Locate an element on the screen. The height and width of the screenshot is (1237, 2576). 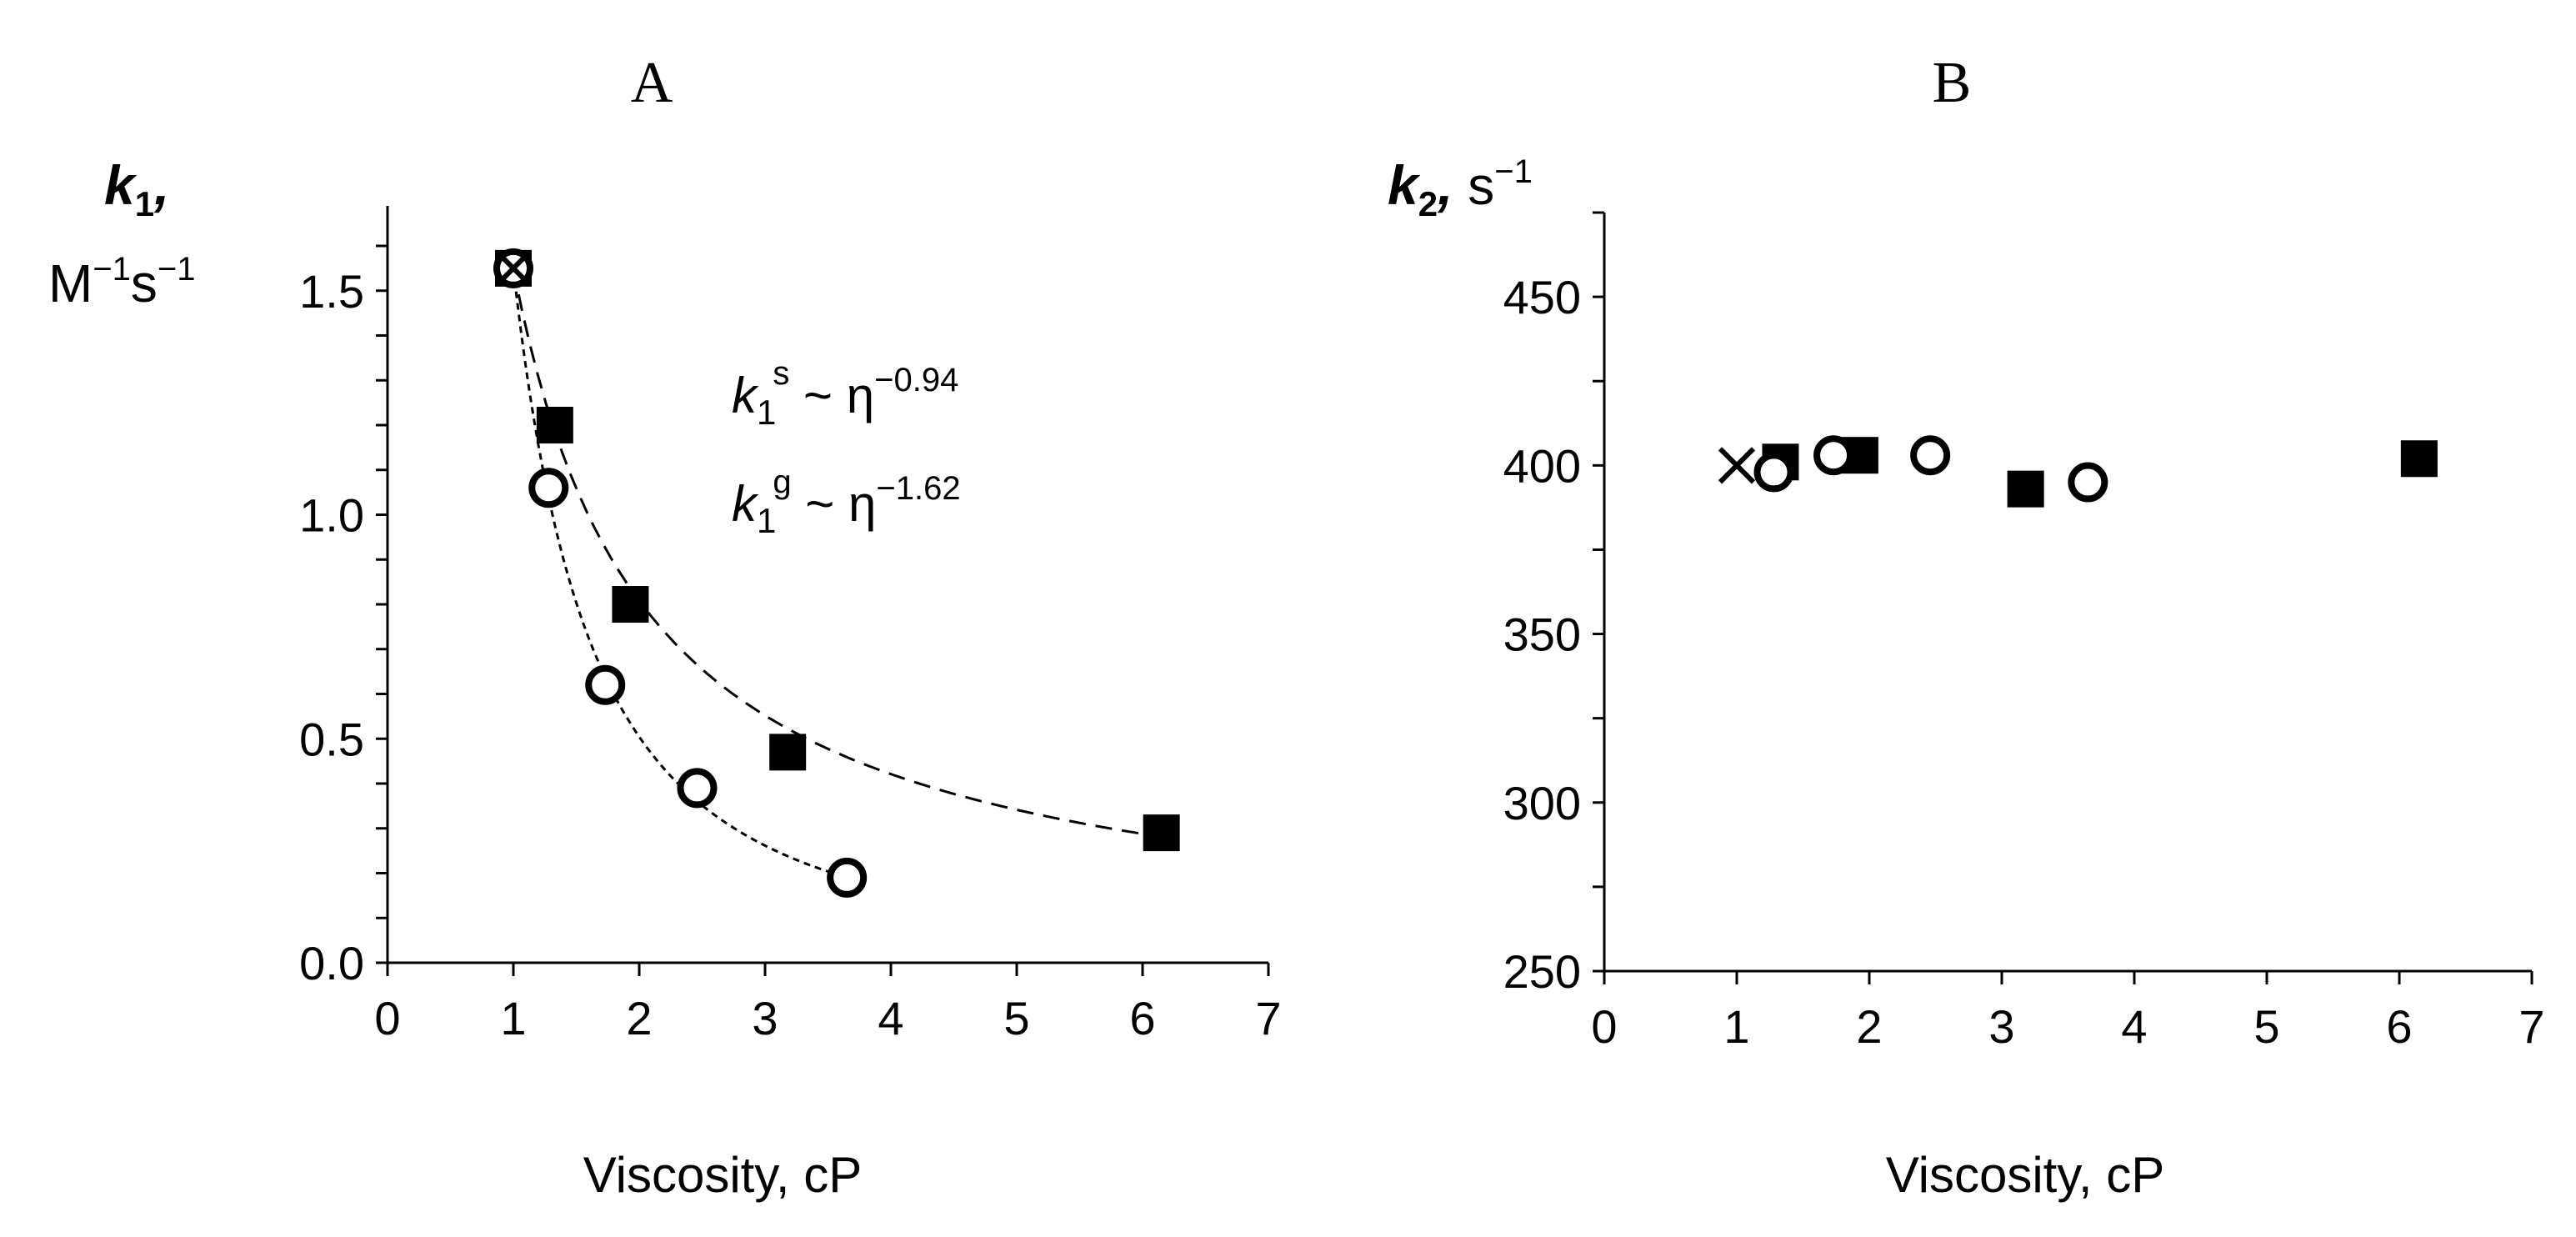
panel-a-x-tick-label: 6 is located at coordinates (1142, 1018).